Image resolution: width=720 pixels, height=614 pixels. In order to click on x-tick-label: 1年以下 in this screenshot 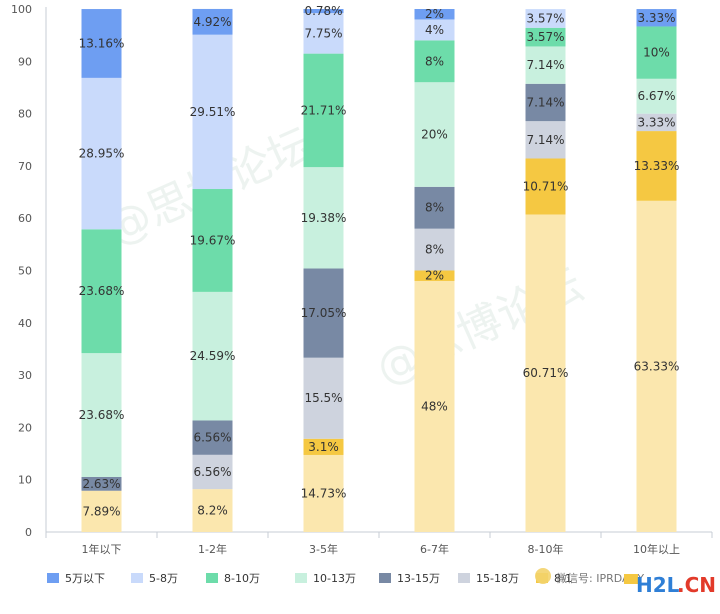, I will do `click(102, 549)`.